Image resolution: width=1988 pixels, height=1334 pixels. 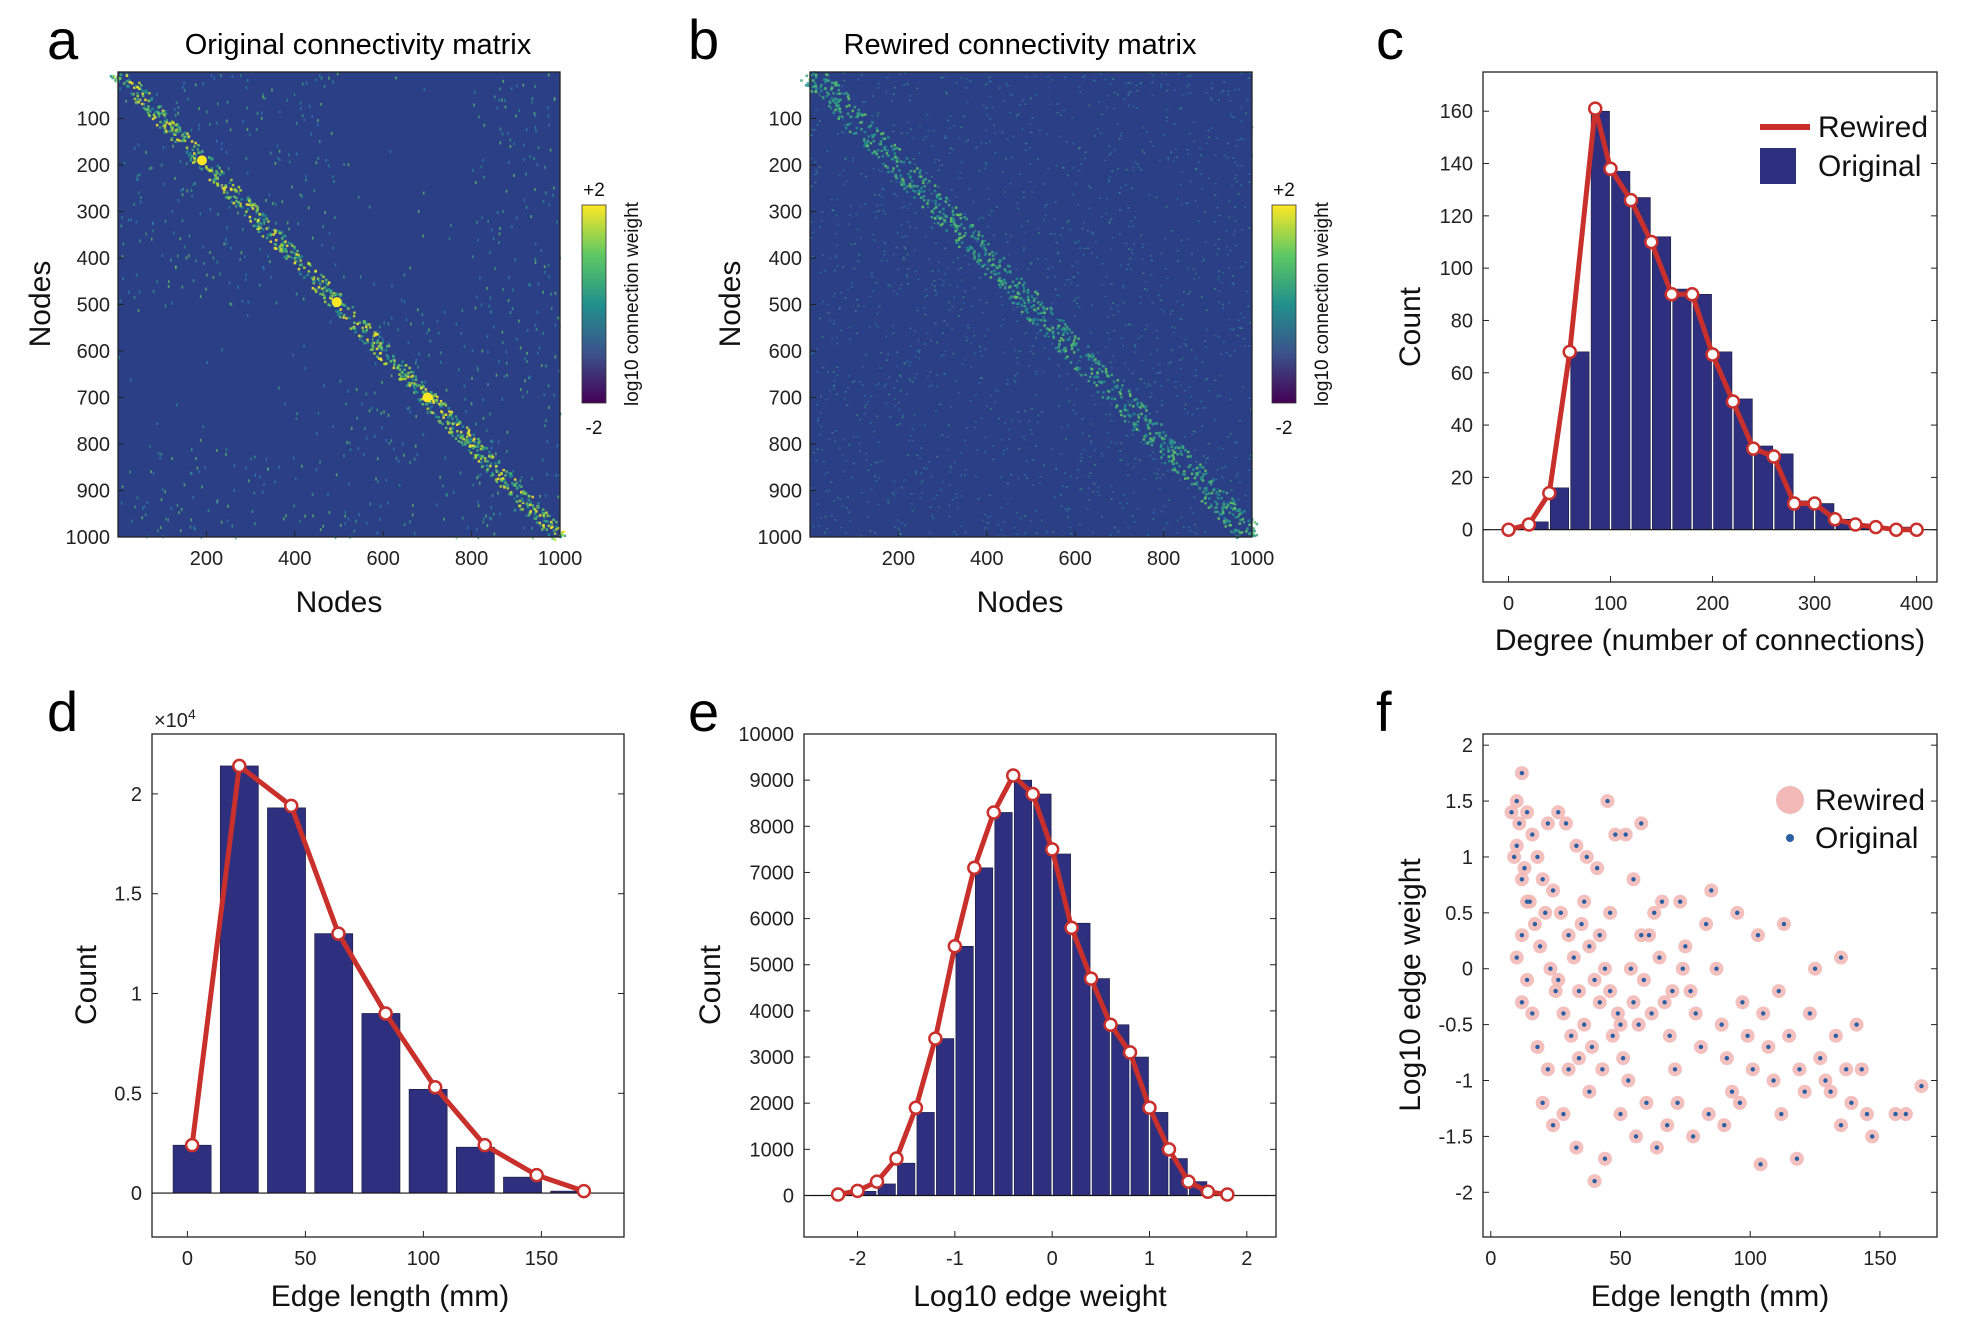 I want to click on x-tick-label: 200, so click(x=1712, y=604).